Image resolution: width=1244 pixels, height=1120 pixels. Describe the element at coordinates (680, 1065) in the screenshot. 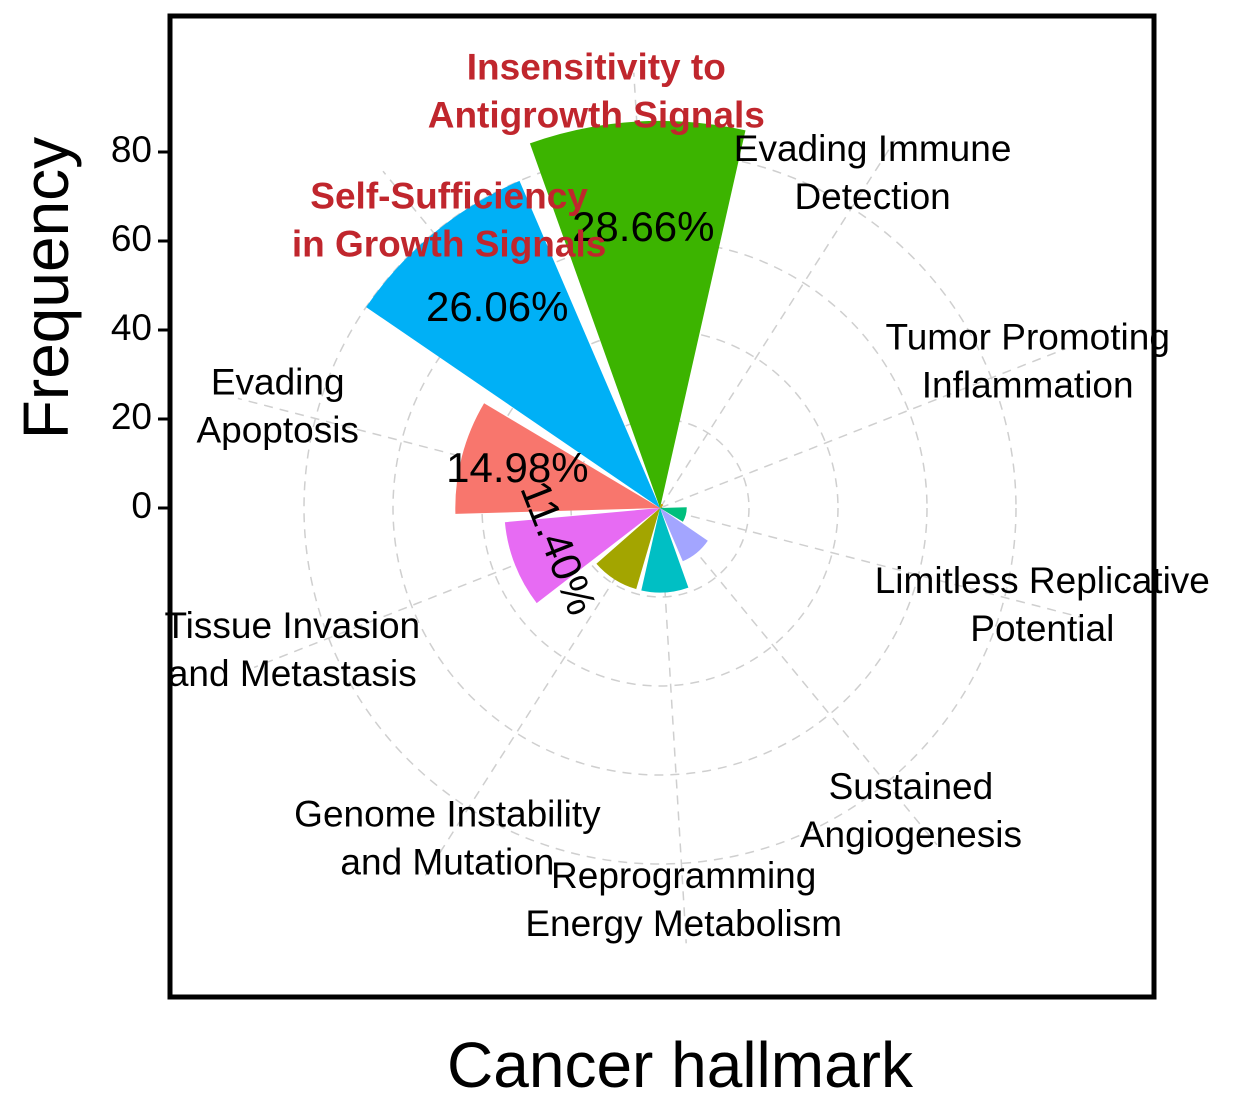

I see `x-axis-title: Cancer hallmark` at that location.